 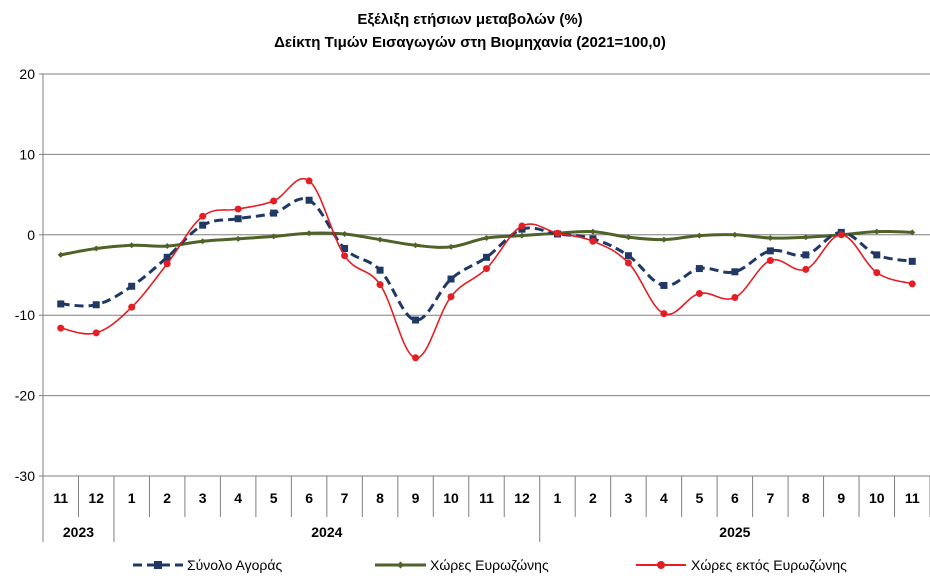 I want to click on legend-marker-eurozone, so click(x=400, y=565).